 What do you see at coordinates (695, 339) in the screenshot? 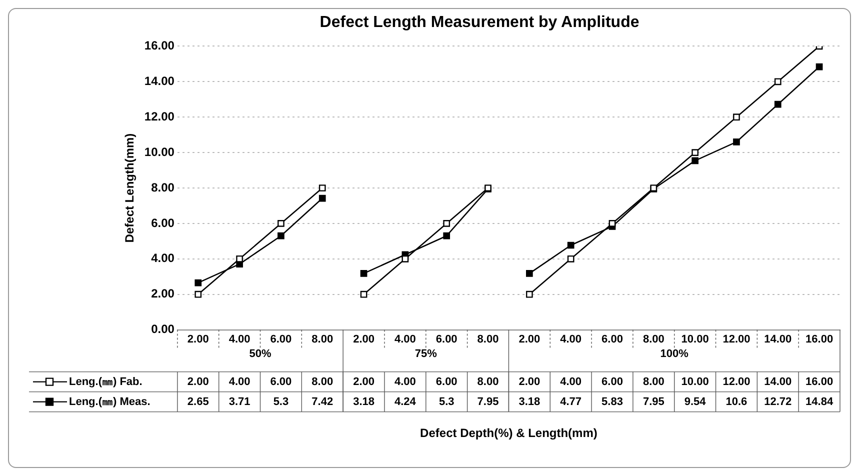
I see `data-label: 10.00` at bounding box center [695, 339].